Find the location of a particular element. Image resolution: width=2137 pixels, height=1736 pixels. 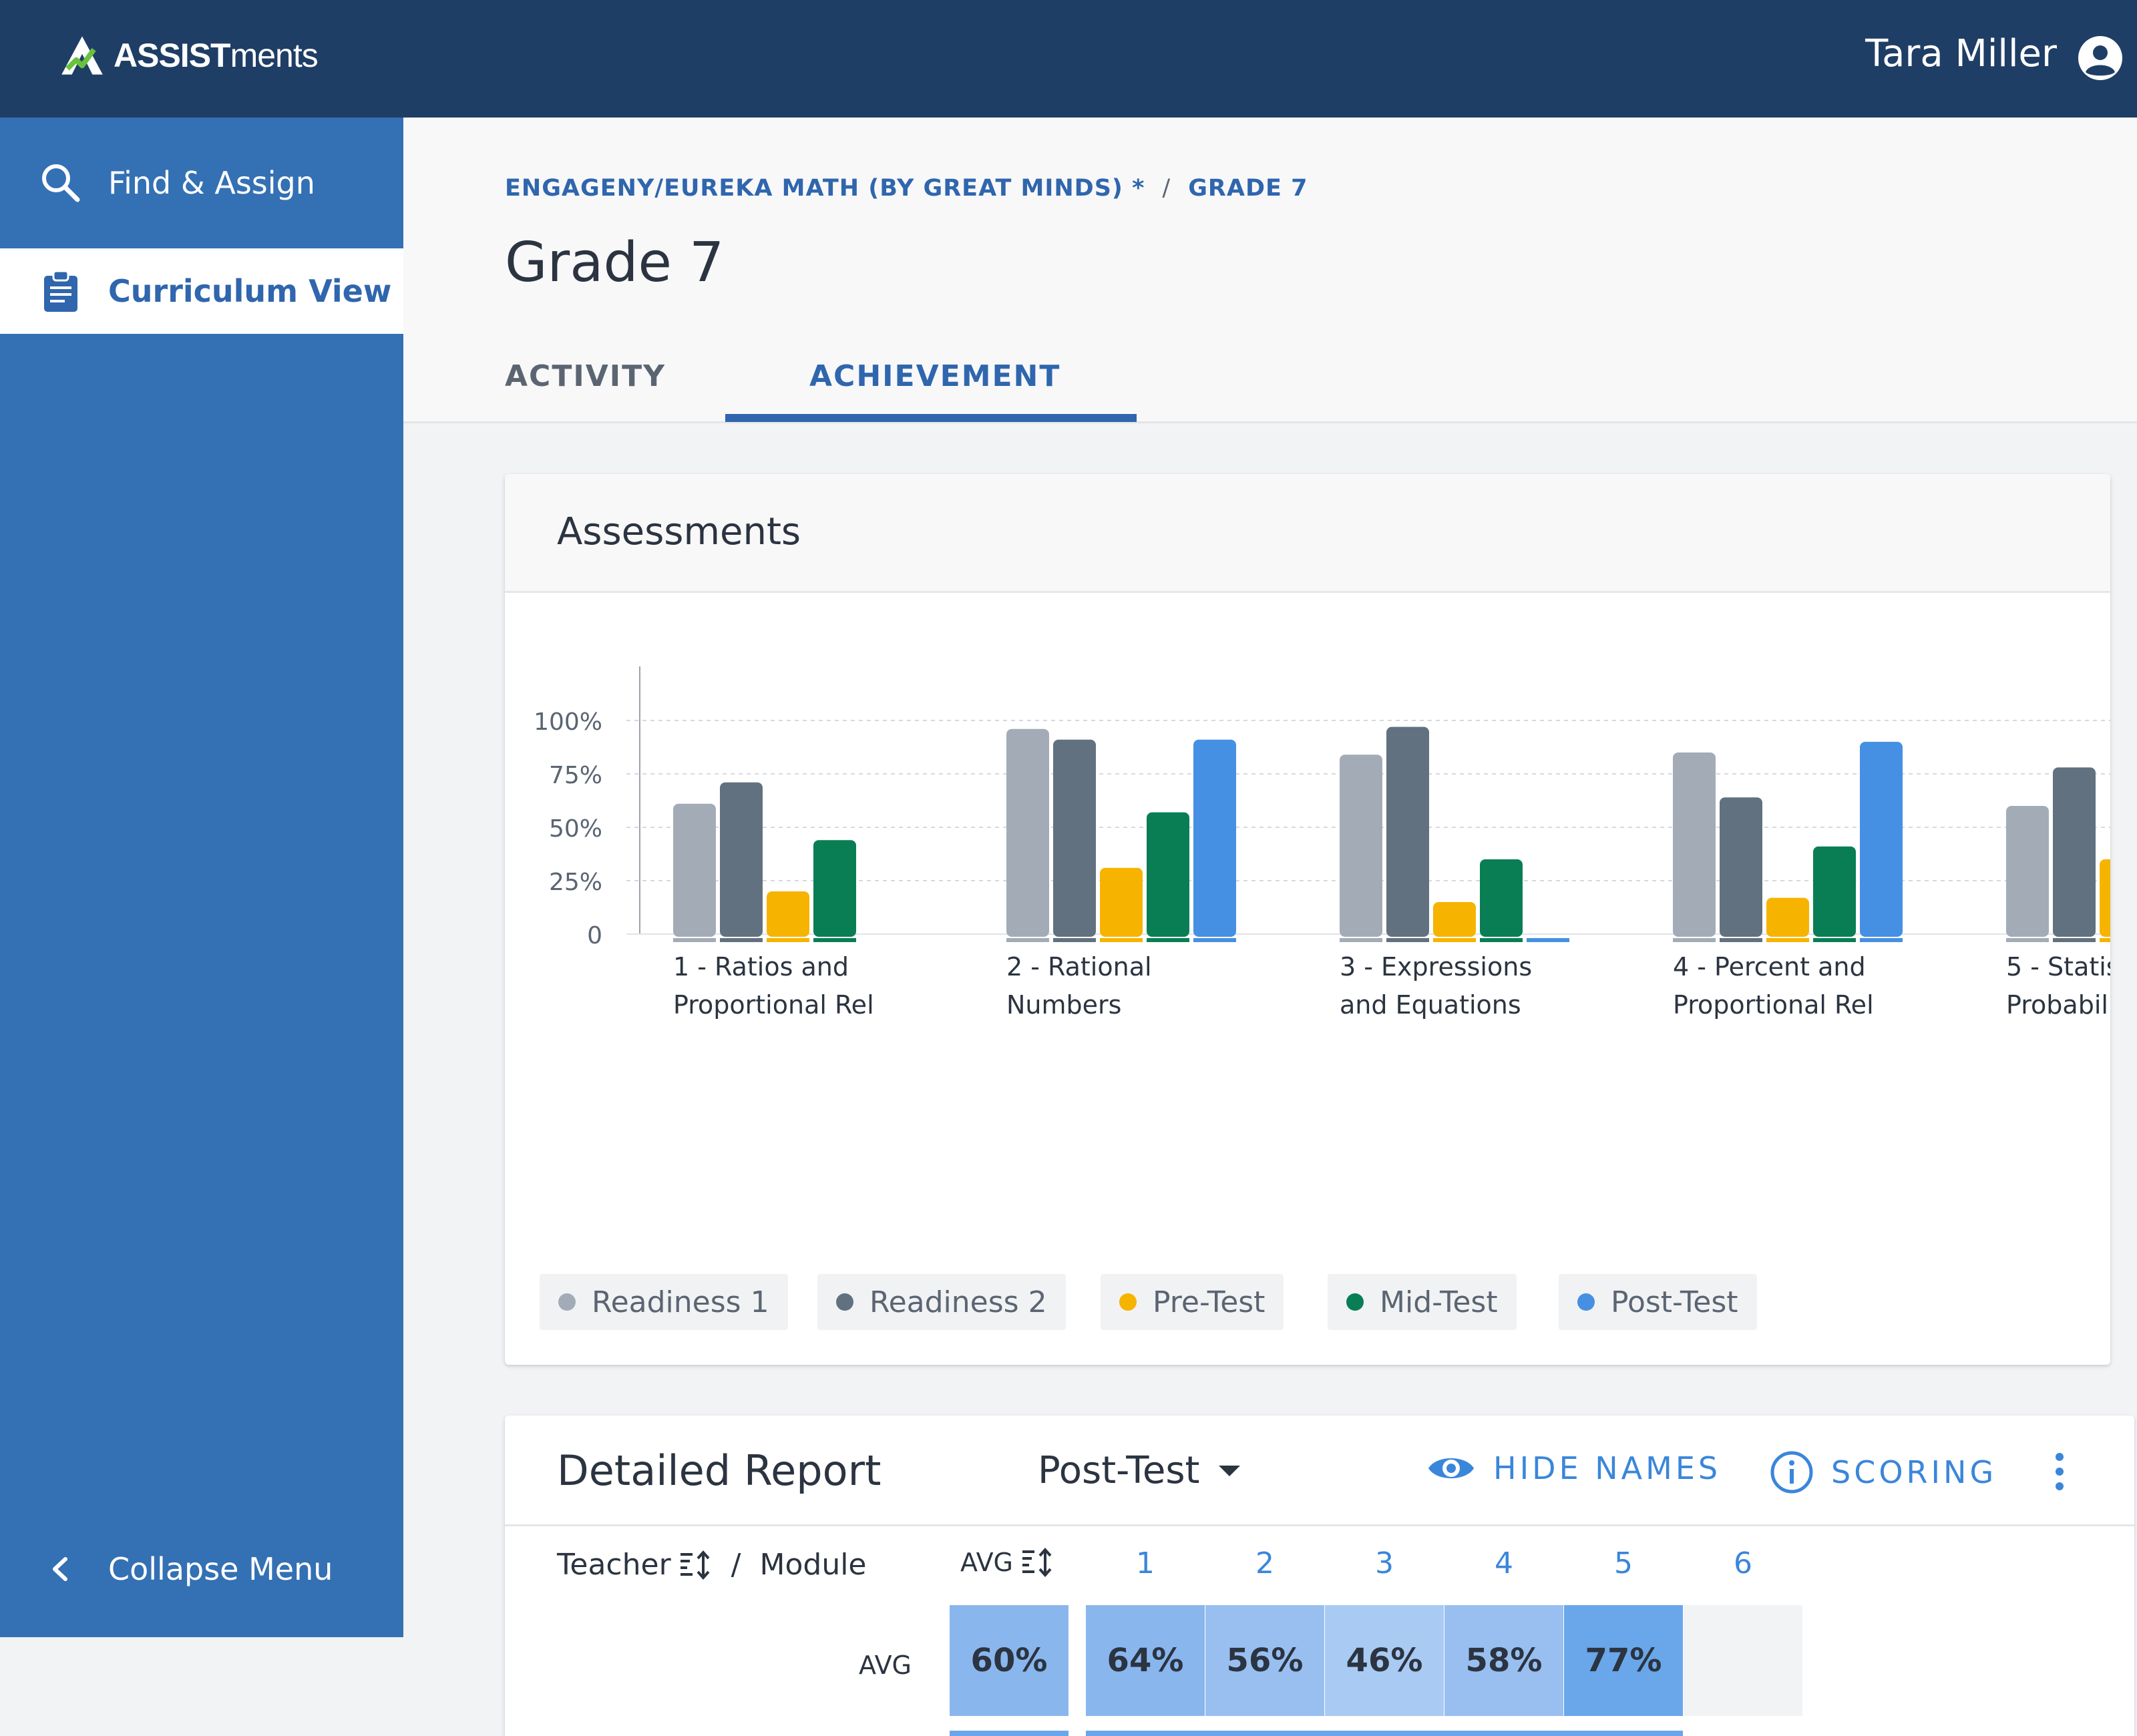

y-tick-label: 100% is located at coordinates (568, 722).